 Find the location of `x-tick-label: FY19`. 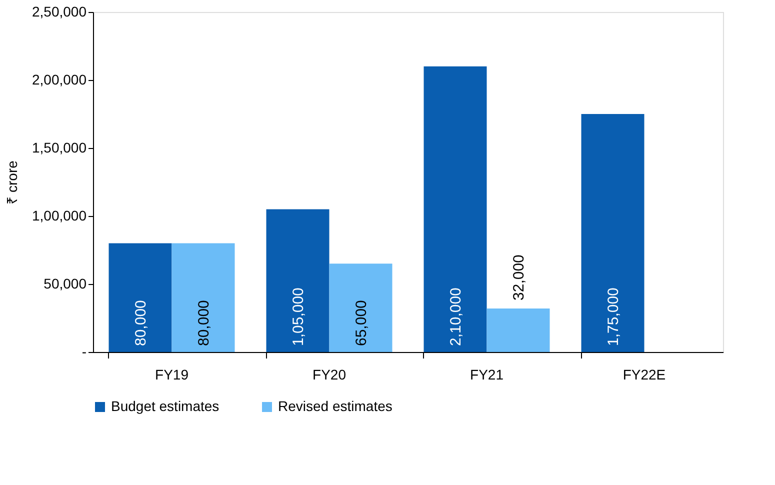

x-tick-label: FY19 is located at coordinates (172, 374).